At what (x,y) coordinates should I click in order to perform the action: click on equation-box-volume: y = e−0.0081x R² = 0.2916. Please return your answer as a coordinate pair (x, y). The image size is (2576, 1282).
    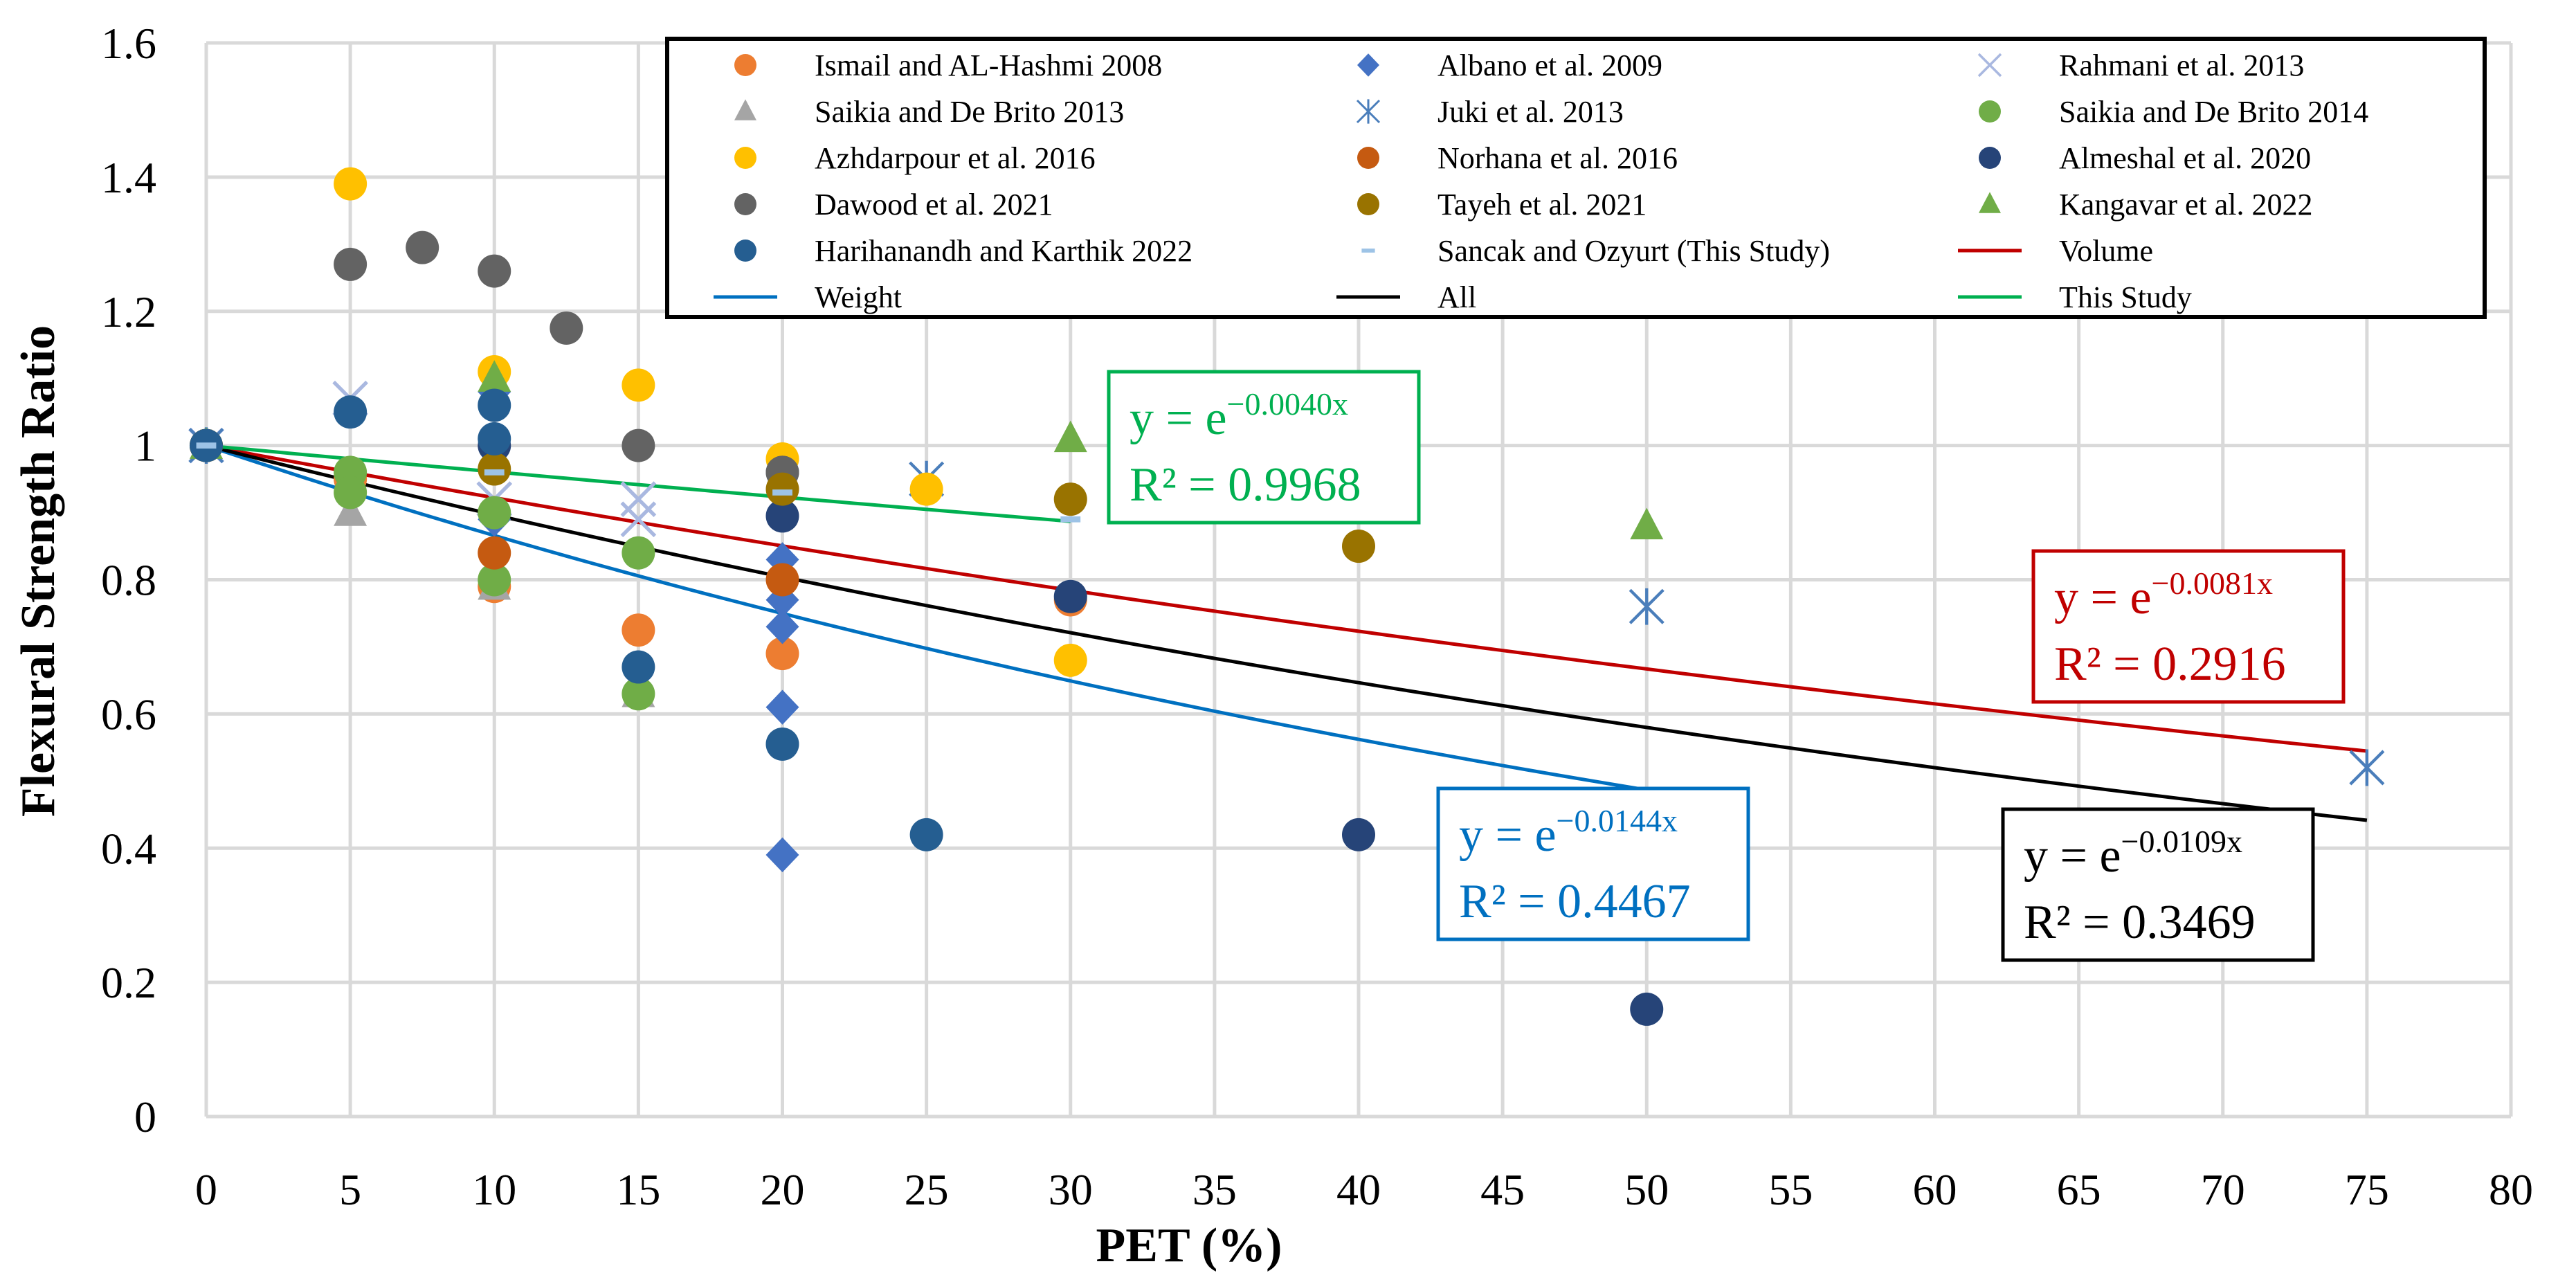
    Looking at the image, I should click on (2188, 626).